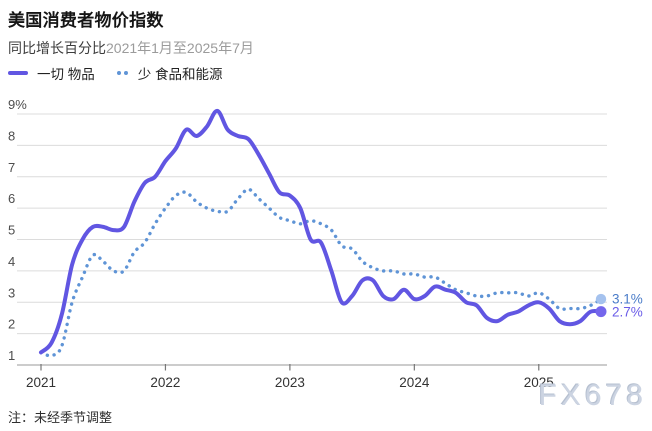 The height and width of the screenshot is (431, 652). I want to click on y-axis-label: 2, so click(11, 324).